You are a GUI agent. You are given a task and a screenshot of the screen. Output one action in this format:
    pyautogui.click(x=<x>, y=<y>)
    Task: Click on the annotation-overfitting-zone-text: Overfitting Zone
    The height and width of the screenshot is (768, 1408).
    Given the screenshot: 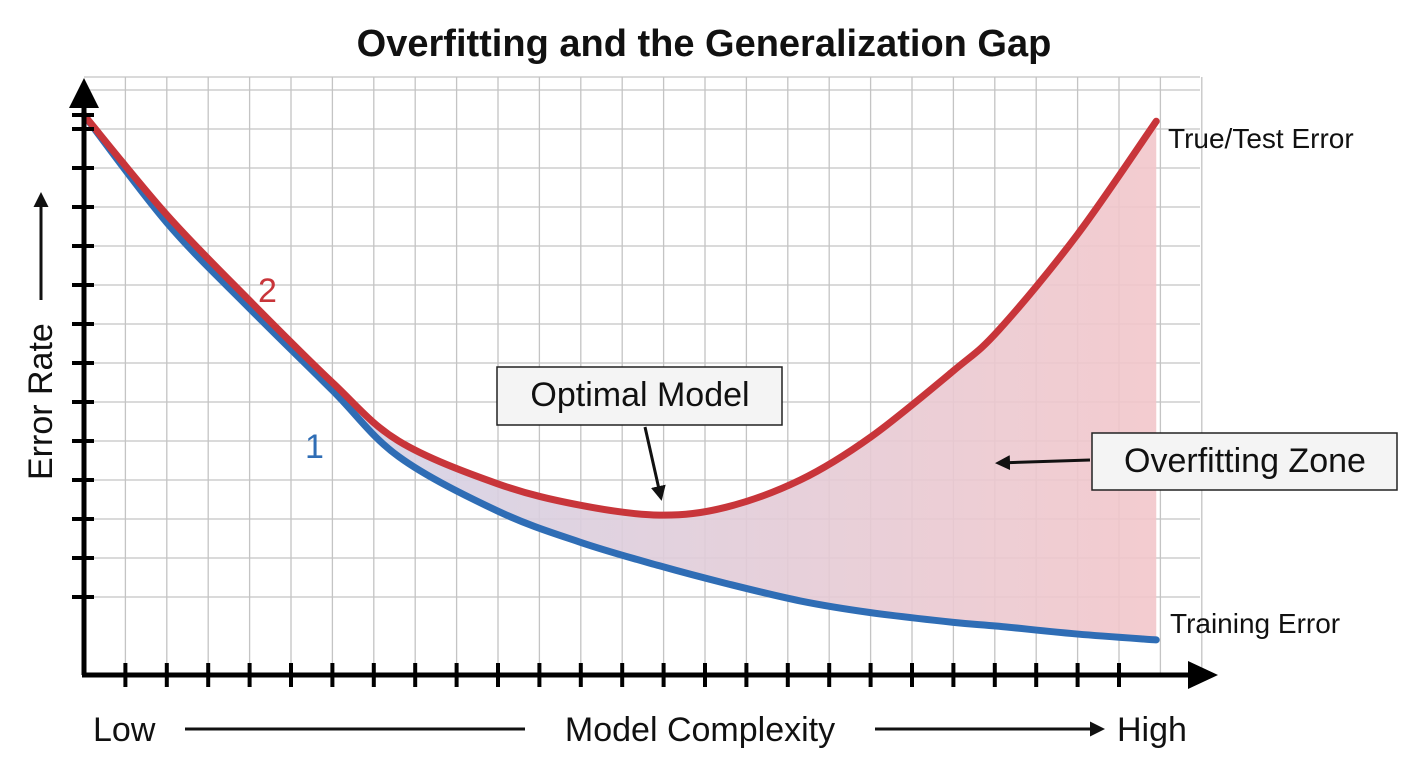 What is the action you would take?
    pyautogui.click(x=1245, y=461)
    